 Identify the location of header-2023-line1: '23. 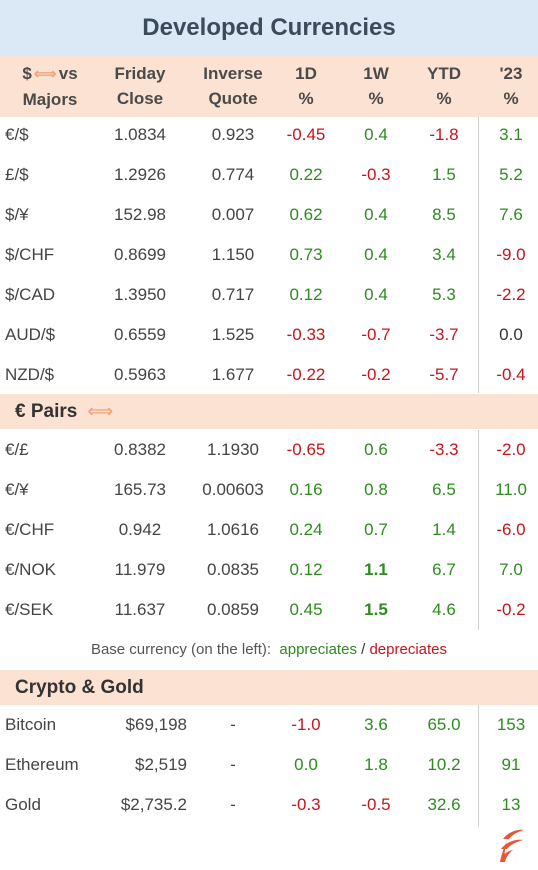
(511, 73).